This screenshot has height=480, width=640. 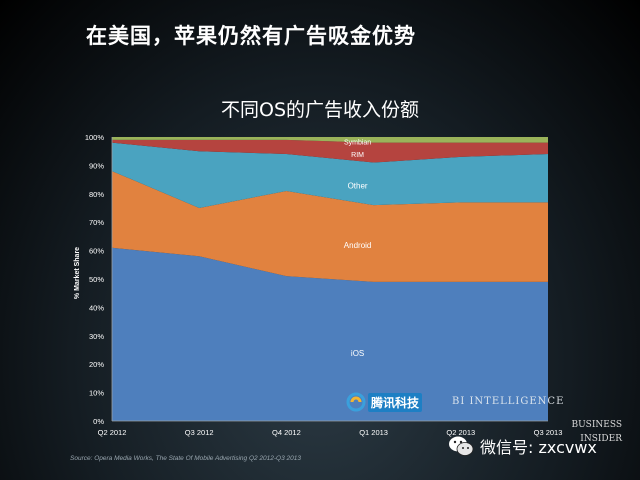 I want to click on tencent-tech-watermark: 腾讯科技, so click(x=384, y=402).